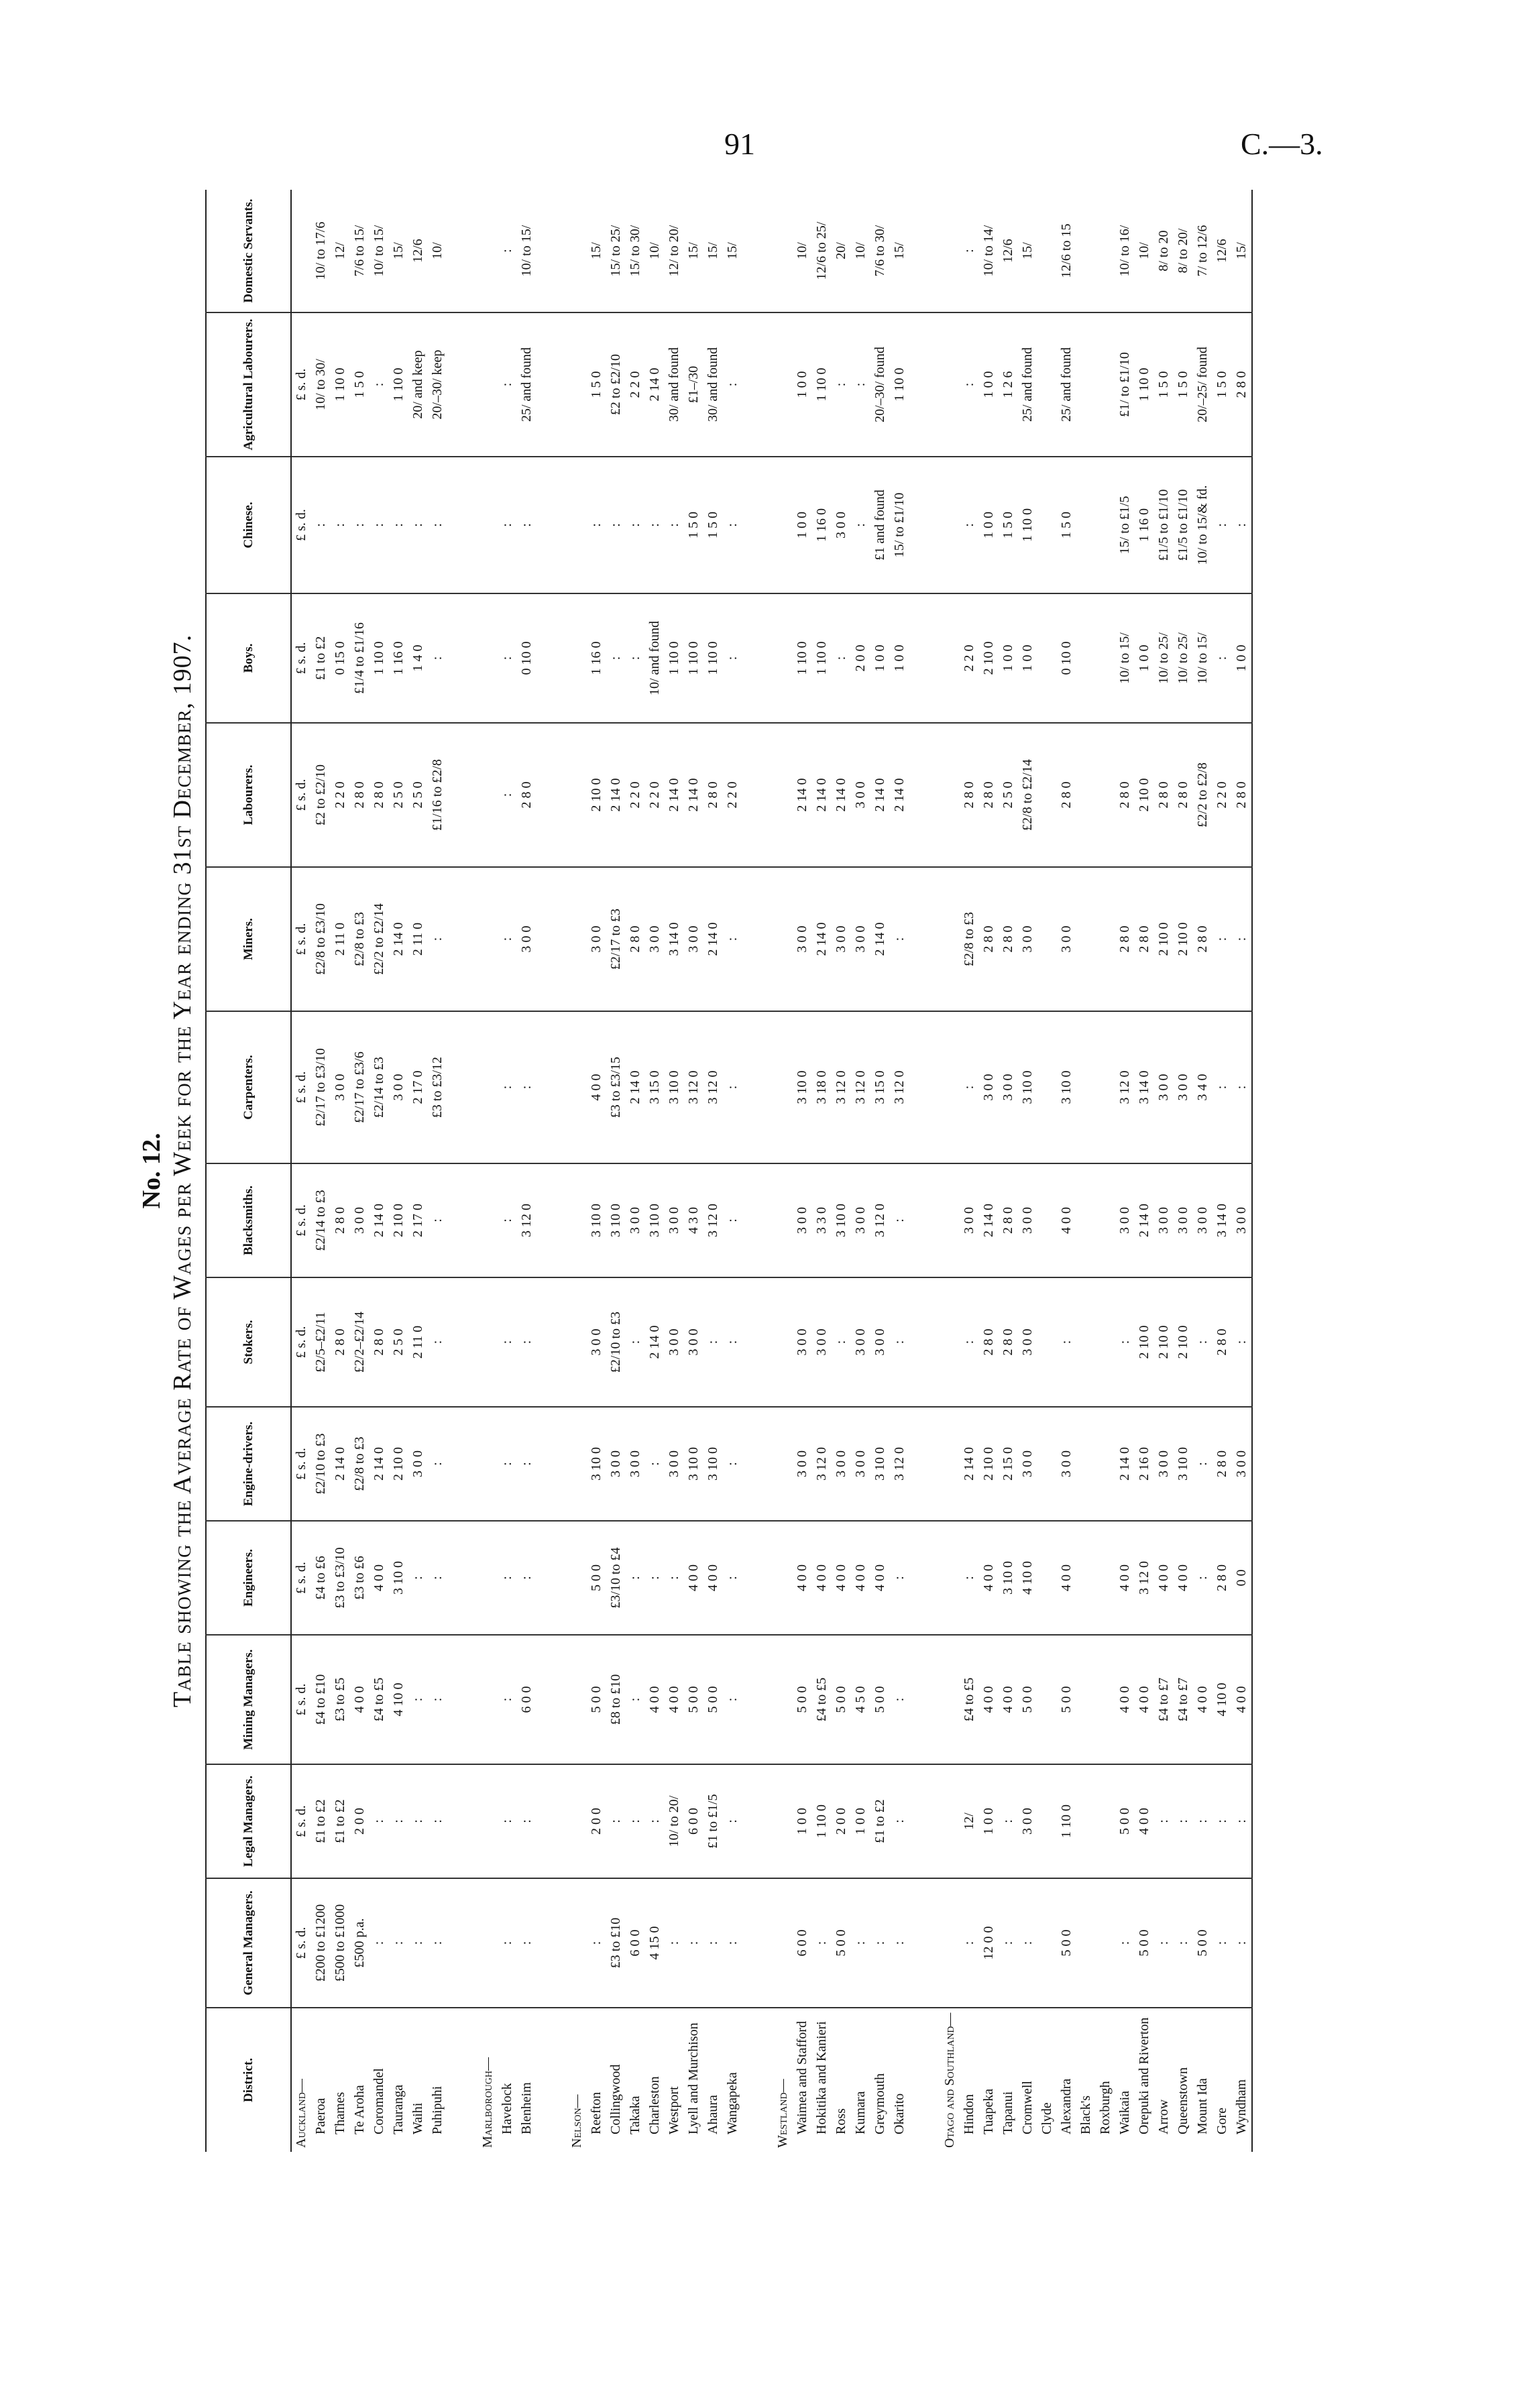 This screenshot has height=2408, width=1521. Describe the element at coordinates (437, 251) in the screenshot. I see `wage-cell: 10/` at that location.